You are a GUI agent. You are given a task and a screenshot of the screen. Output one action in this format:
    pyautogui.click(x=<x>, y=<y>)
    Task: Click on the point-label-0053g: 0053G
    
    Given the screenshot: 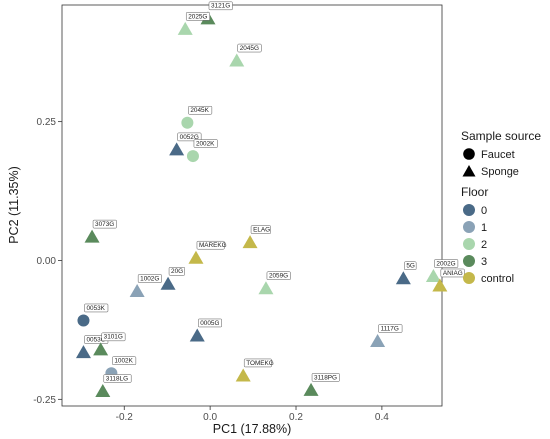 What is the action you would take?
    pyautogui.click(x=95, y=340)
    